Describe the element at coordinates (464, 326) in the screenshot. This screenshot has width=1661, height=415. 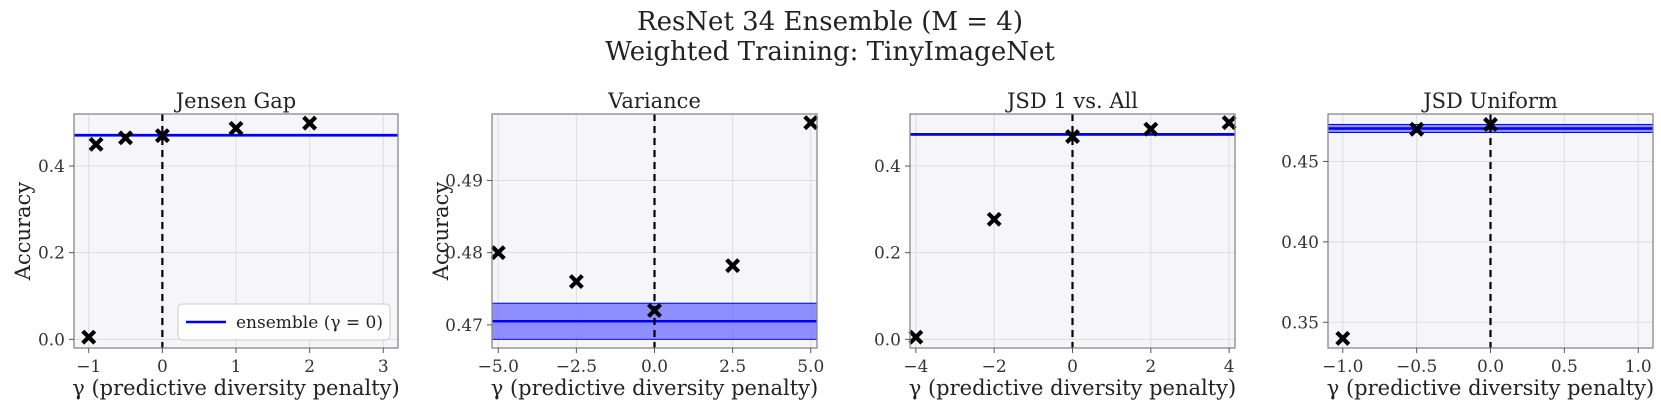
I see `y-tick-label: 0.47` at that location.